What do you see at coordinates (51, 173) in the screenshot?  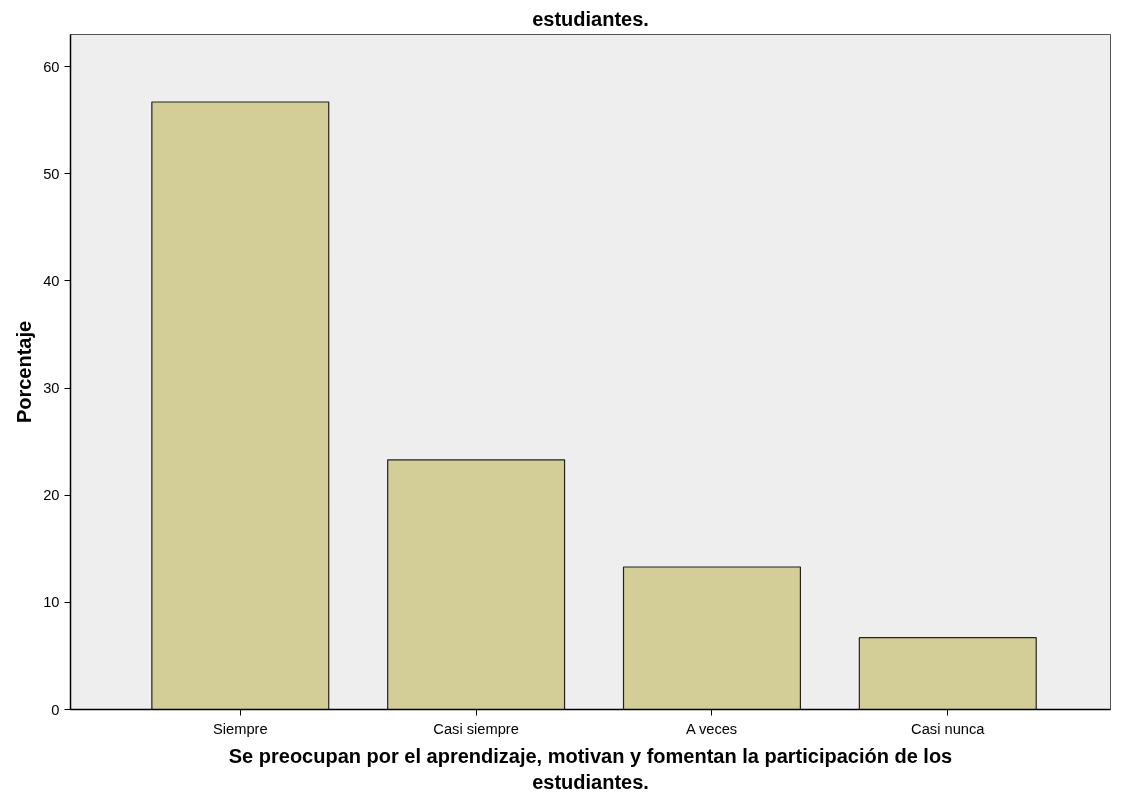 I see `y-tick-label: 50` at bounding box center [51, 173].